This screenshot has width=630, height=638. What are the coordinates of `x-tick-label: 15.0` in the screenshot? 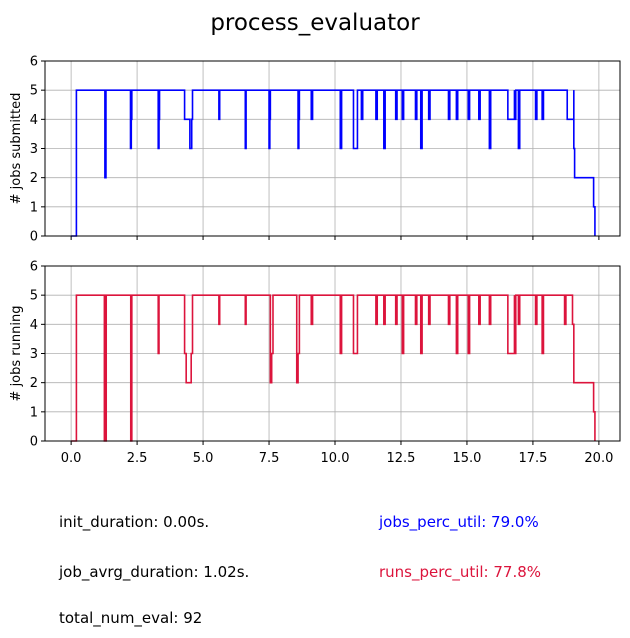 It's located at (466, 458).